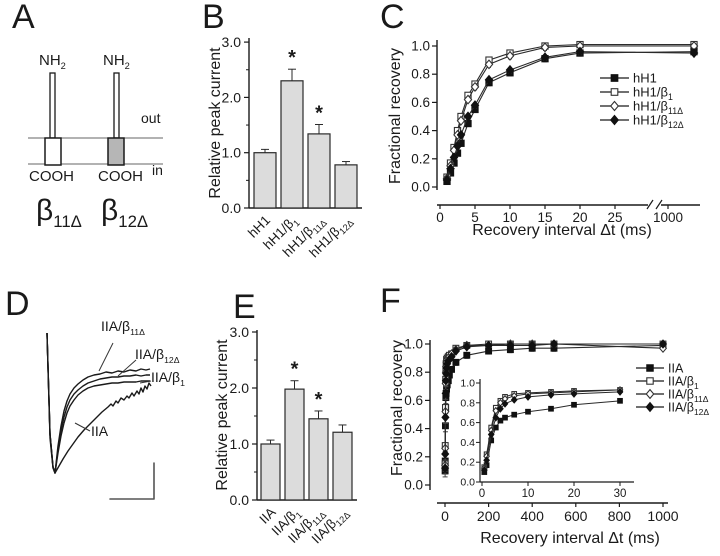 The width and height of the screenshot is (720, 556). What do you see at coordinates (688, 409) in the screenshot?
I see `svg-text: IIA/β12Δ` at bounding box center [688, 409].